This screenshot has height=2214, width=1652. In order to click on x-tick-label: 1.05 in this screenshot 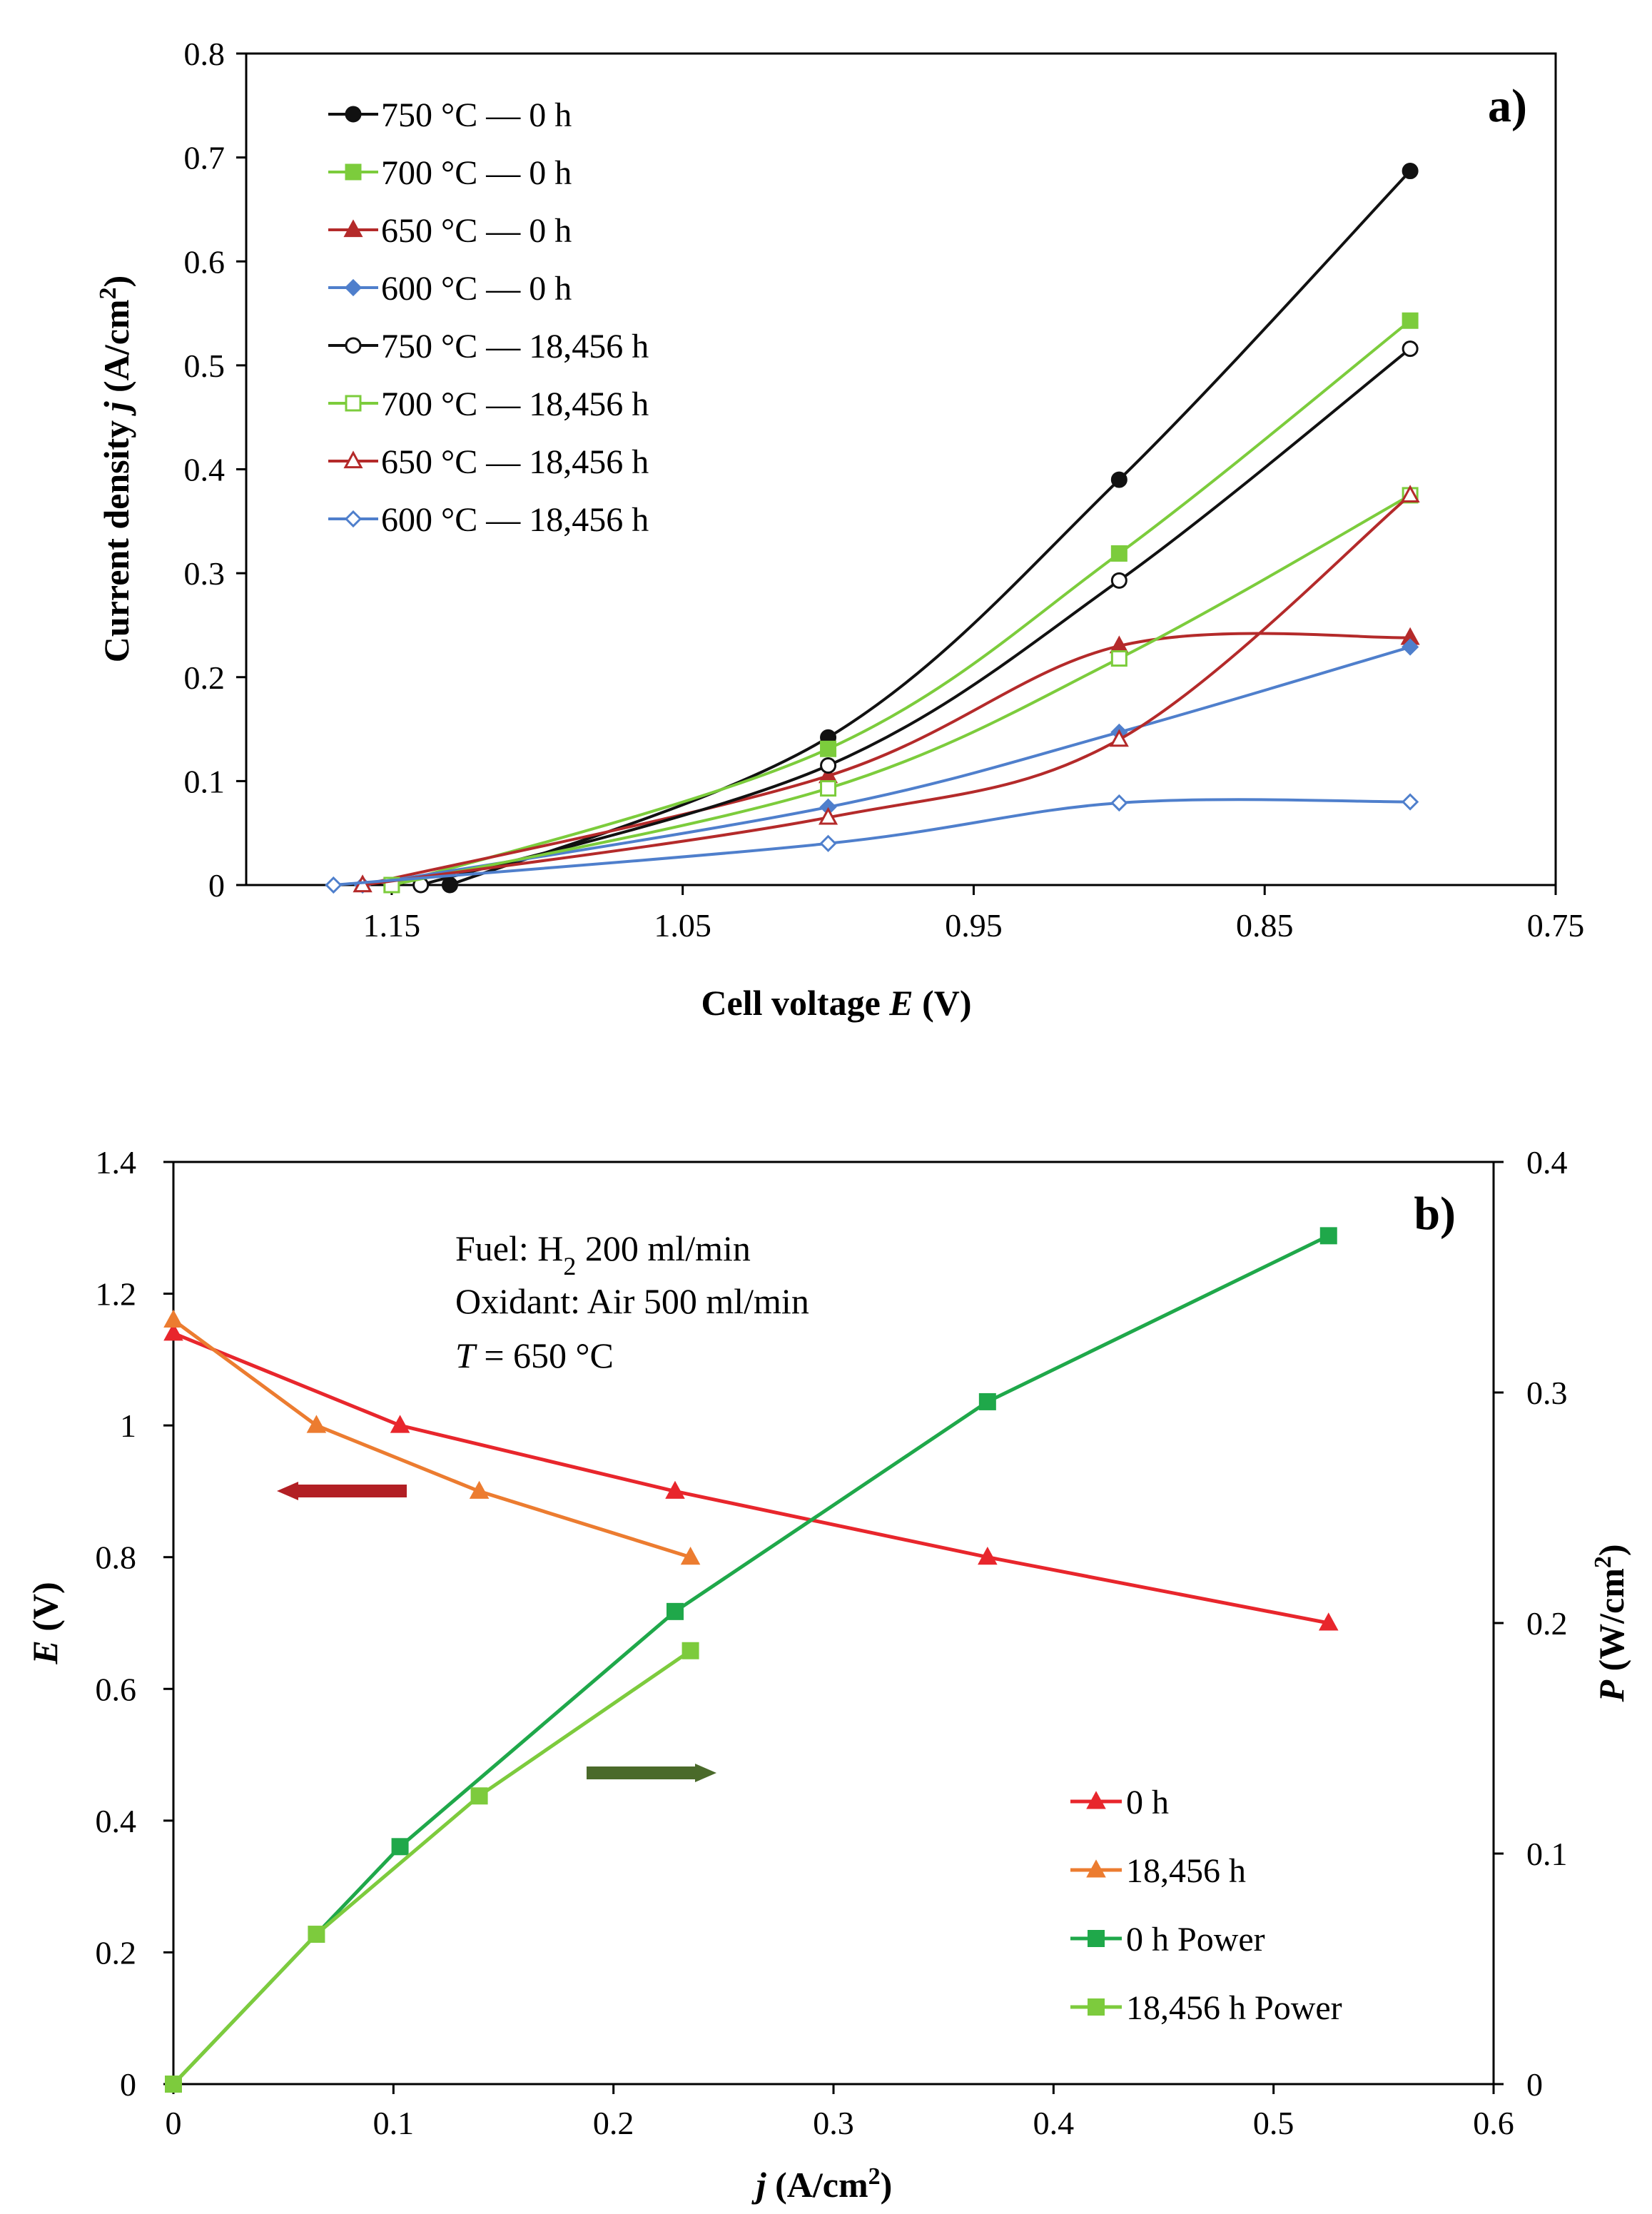, I will do `click(682, 926)`.